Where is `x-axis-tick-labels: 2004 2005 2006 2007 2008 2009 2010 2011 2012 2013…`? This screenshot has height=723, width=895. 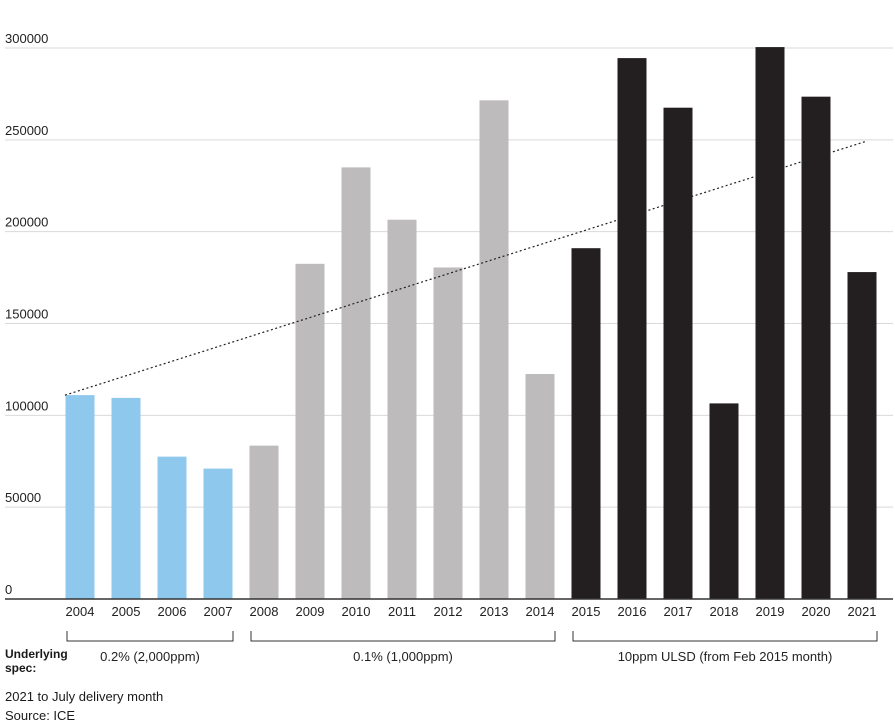 x-axis-tick-labels: 2004 2005 2006 2007 2008 2009 2010 2011 2012 2013… is located at coordinates (471, 611).